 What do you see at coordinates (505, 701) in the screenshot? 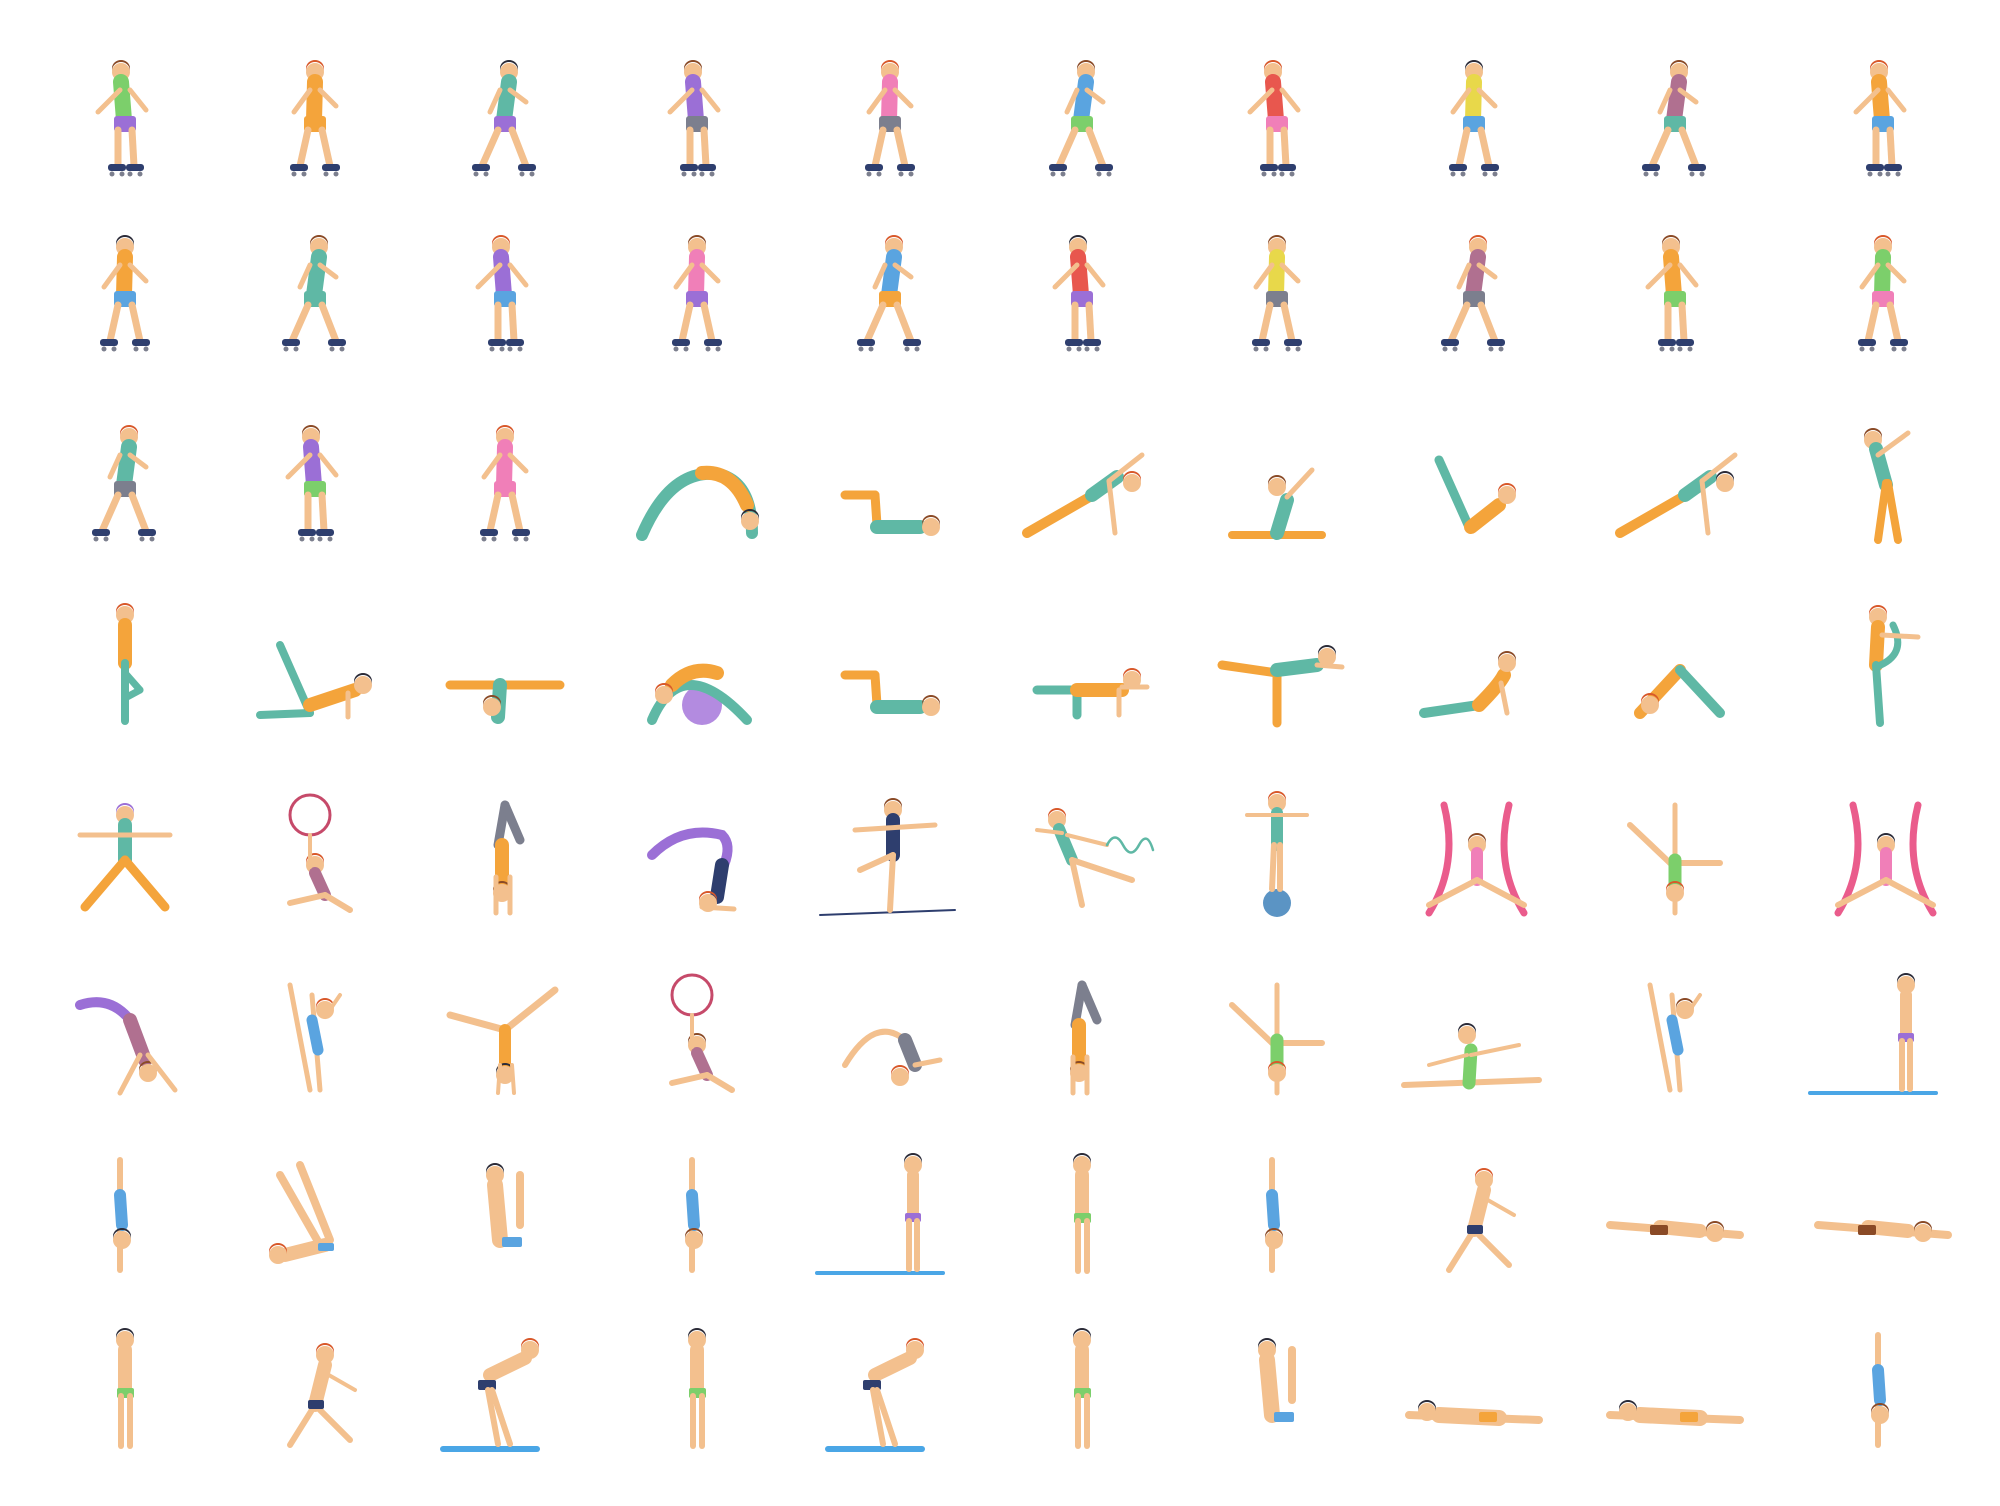
I see `yoga-leg-stretch-figure` at bounding box center [505, 701].